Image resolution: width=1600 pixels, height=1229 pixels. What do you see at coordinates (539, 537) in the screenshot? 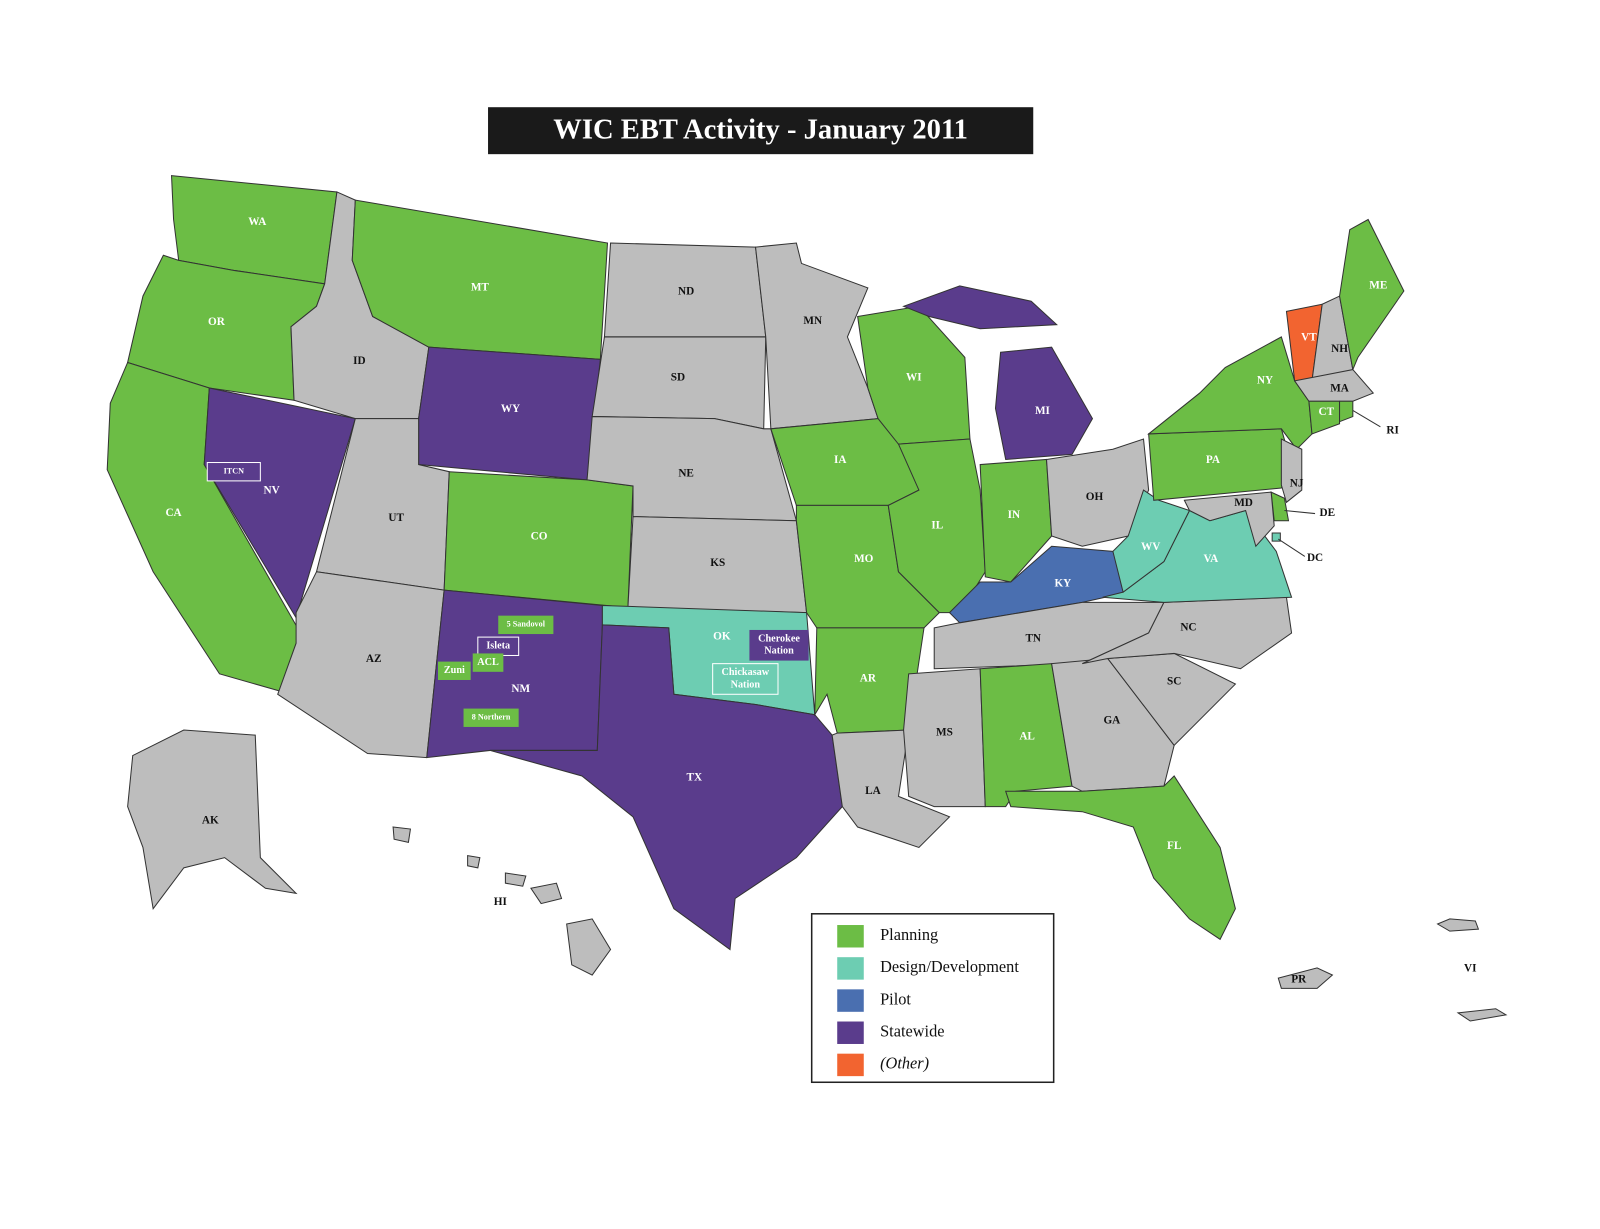
I see `state-label: CO` at bounding box center [539, 537].